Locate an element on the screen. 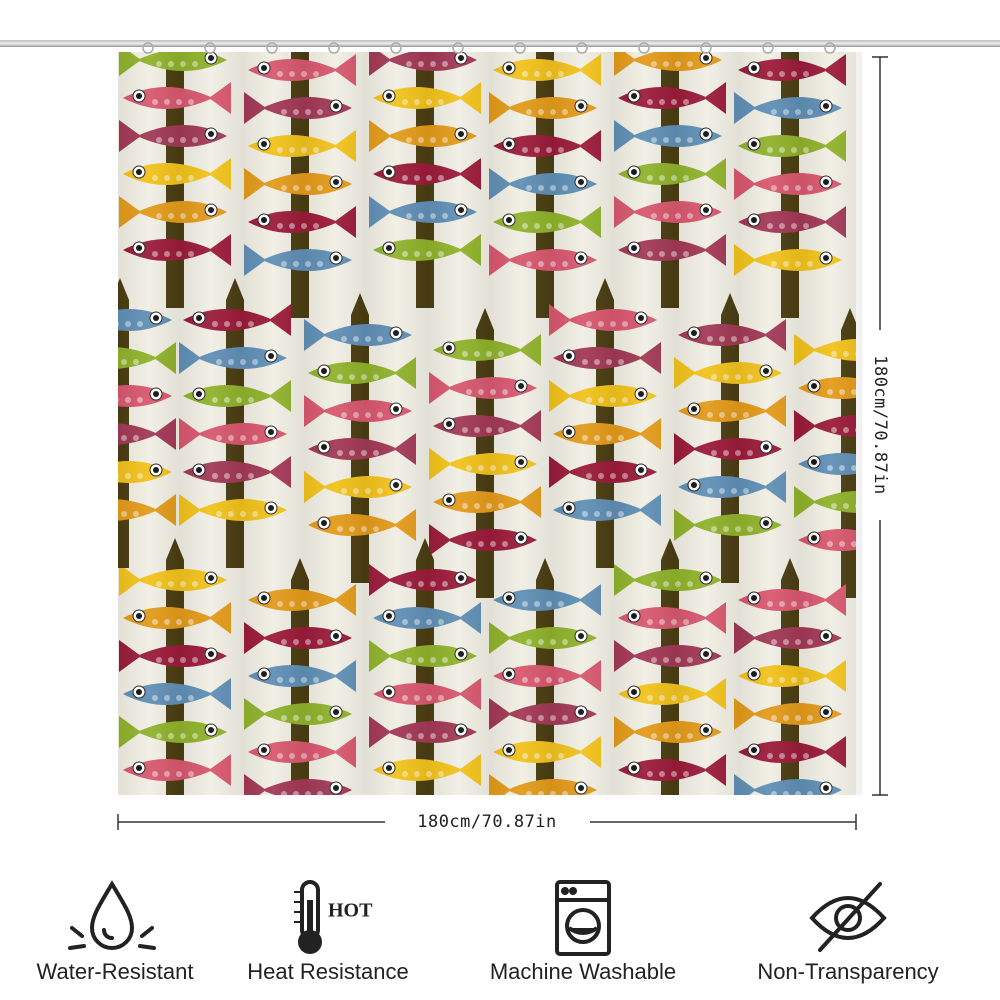  feature-label: Non-Transparency is located at coordinates (847, 971).